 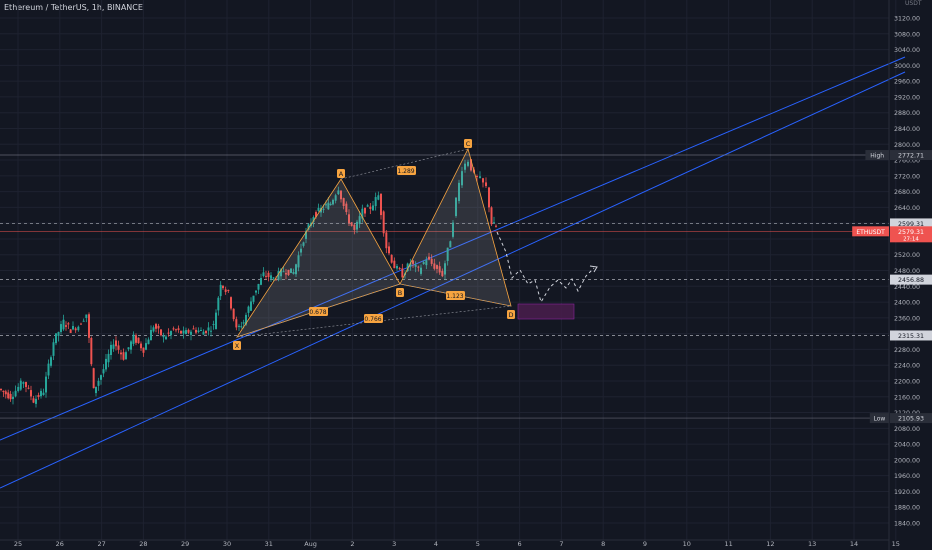 I want to click on projection-path, so click(x=547, y=267).